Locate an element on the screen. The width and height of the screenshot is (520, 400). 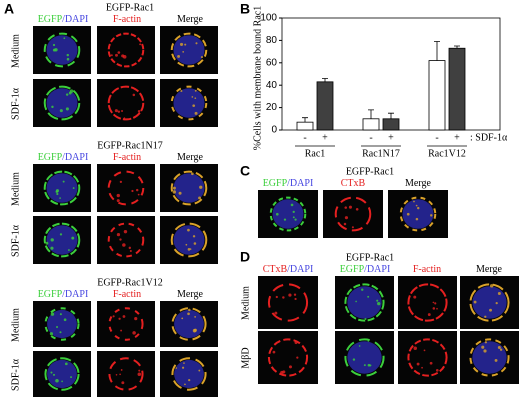
header-part: F-actin is located at coordinates (127, 19).